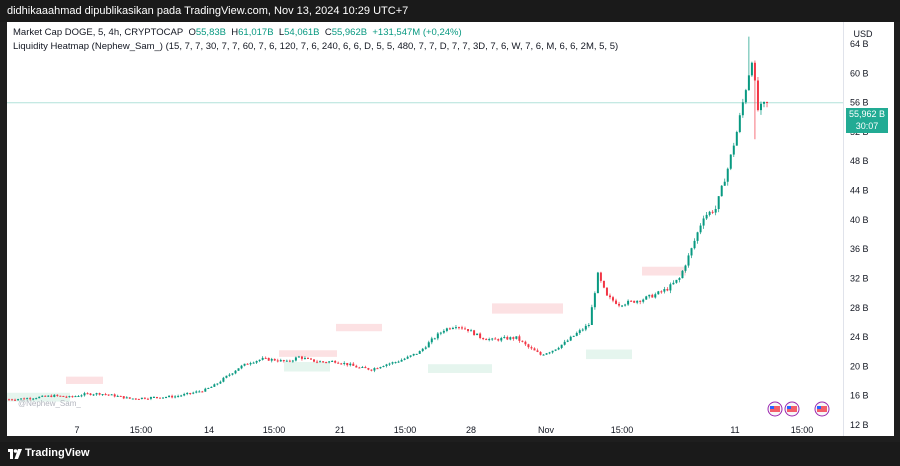 This screenshot has height=466, width=900. I want to click on y-tick-label: 20 B, so click(859, 366).